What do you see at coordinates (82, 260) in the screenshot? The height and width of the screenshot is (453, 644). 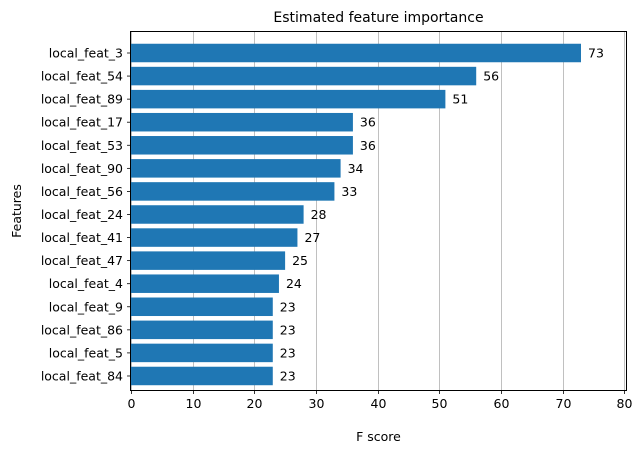 I see `y-tick-label: local_feat_47` at bounding box center [82, 260].